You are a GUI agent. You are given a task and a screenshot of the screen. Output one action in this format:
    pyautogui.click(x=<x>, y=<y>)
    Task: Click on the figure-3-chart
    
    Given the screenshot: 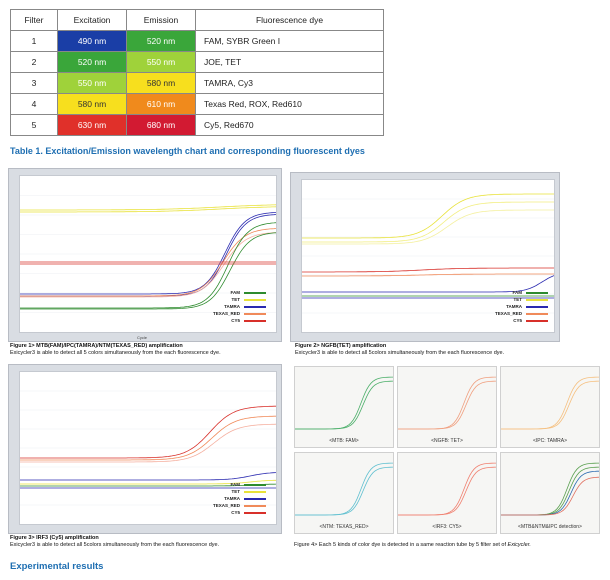 What is the action you would take?
    pyautogui.click(x=148, y=448)
    